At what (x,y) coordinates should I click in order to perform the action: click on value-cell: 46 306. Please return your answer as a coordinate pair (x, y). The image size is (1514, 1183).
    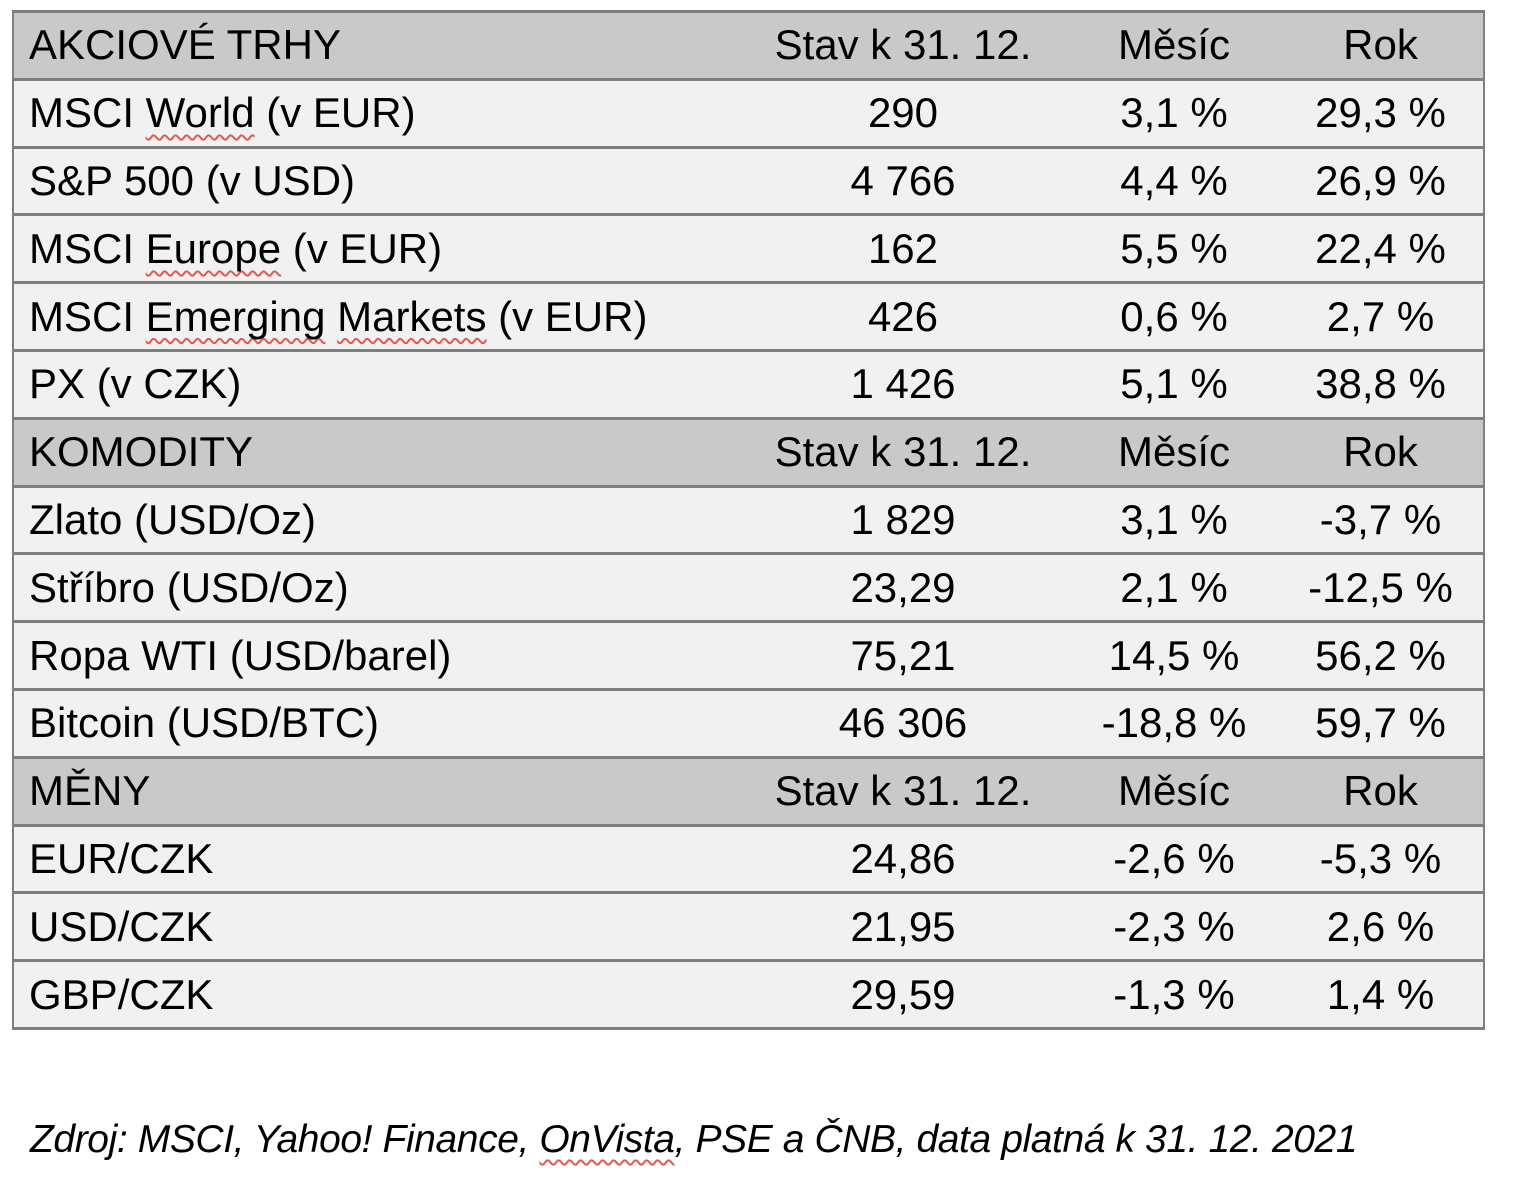
    Looking at the image, I should click on (903, 723).